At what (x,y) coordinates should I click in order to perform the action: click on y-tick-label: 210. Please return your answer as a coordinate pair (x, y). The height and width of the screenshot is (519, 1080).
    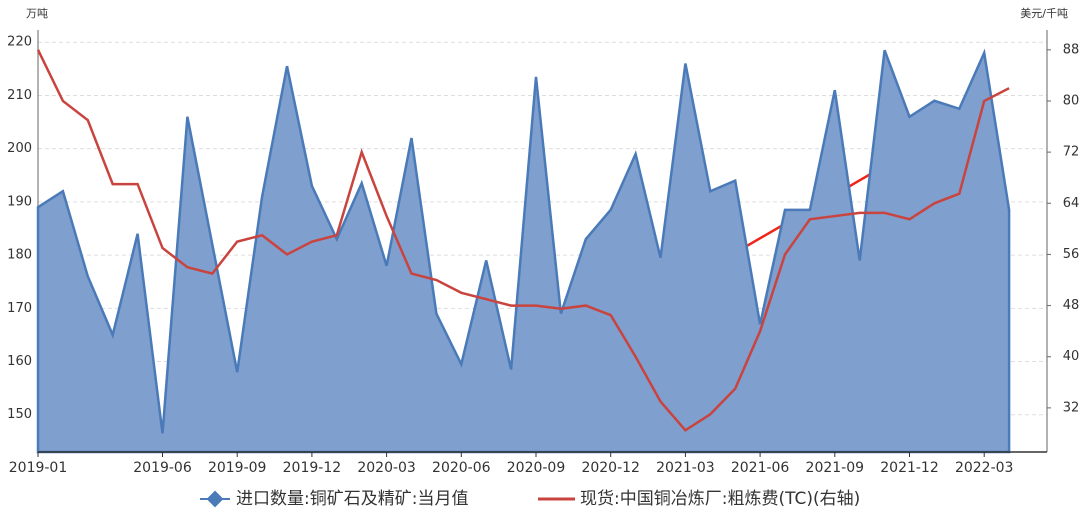
    Looking at the image, I should click on (19, 95).